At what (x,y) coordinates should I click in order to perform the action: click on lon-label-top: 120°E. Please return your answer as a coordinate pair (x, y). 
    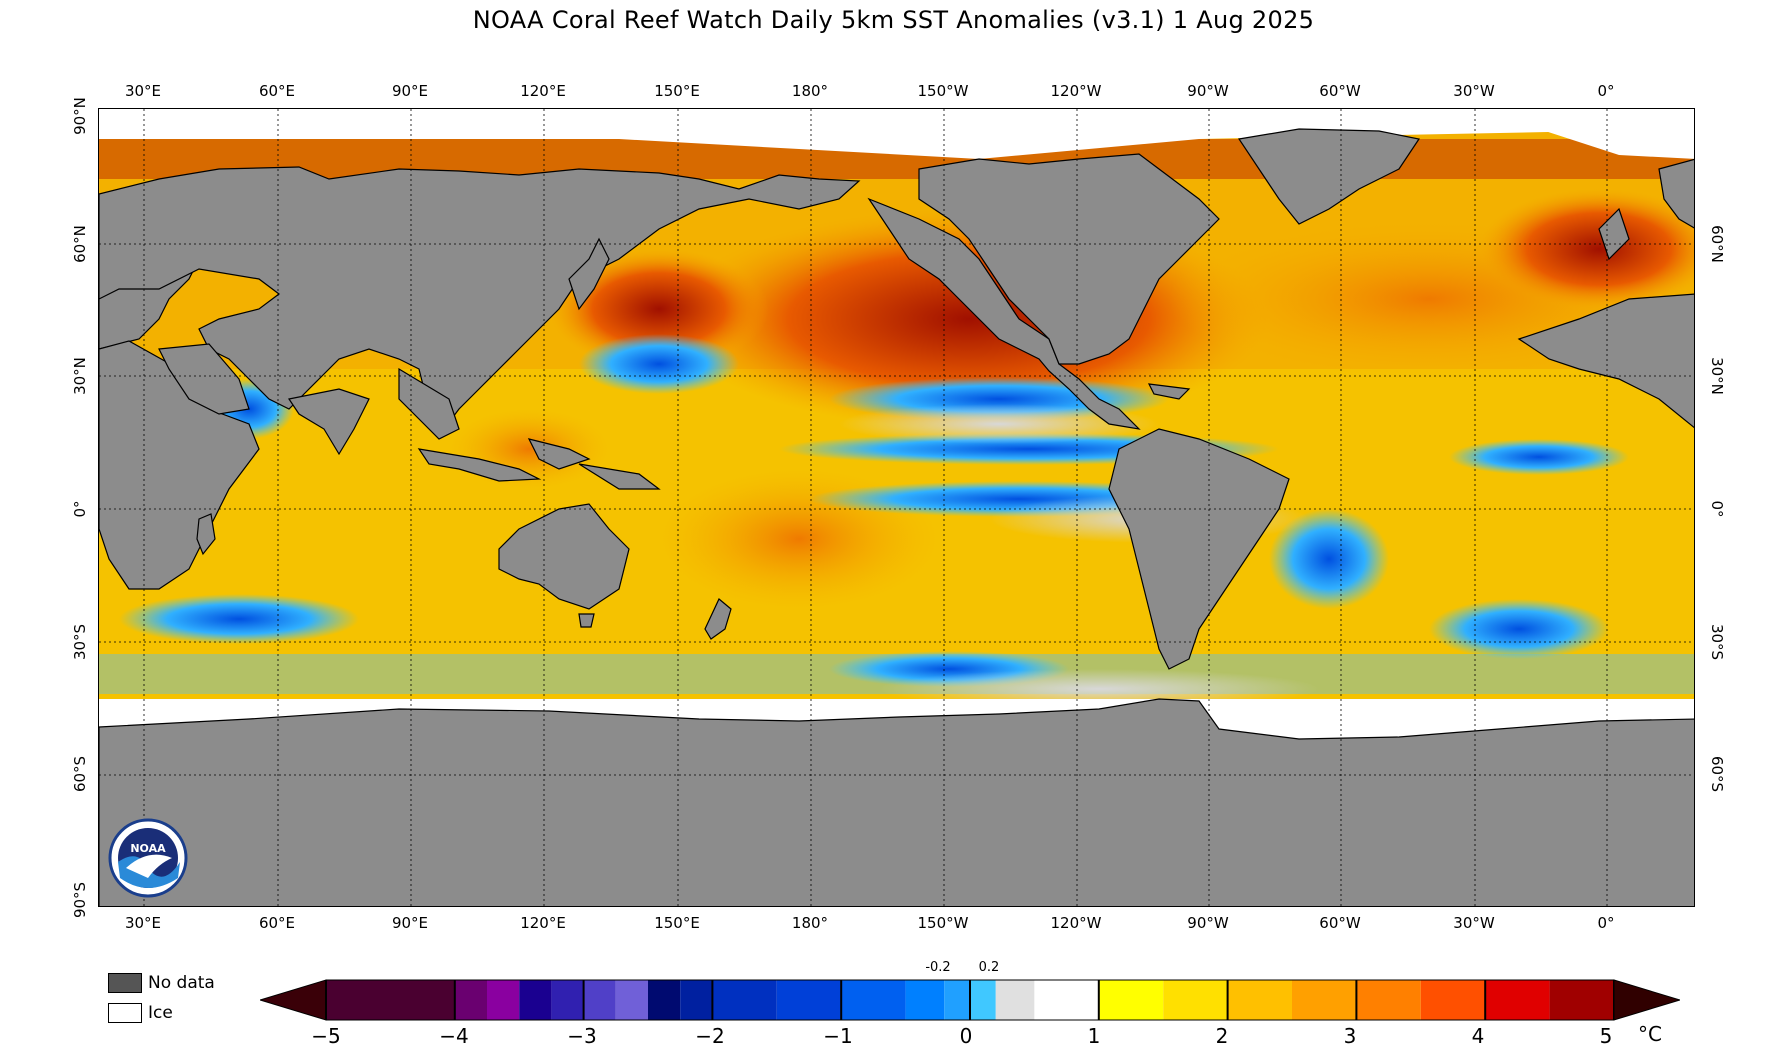
    Looking at the image, I should click on (543, 91).